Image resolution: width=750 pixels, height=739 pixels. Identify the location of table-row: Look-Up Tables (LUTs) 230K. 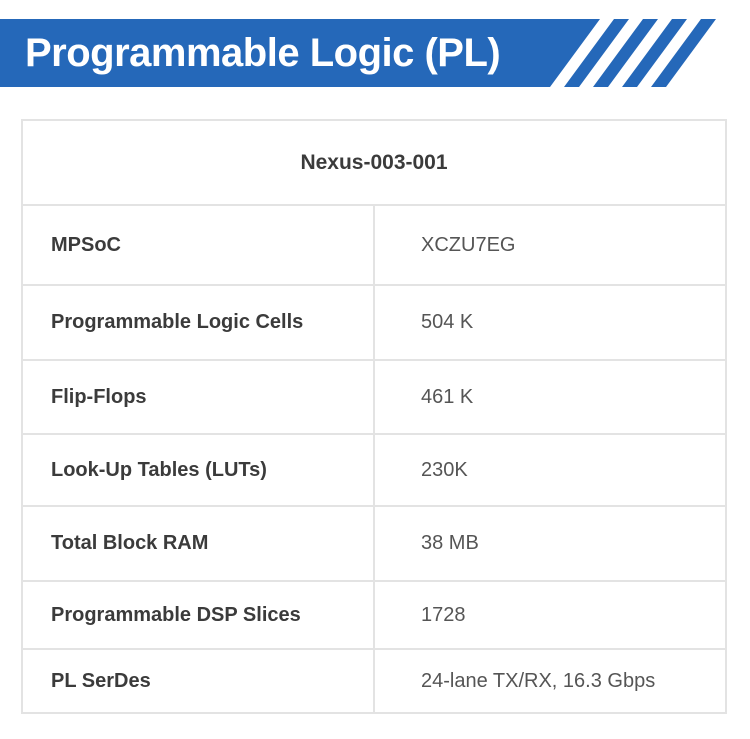
(374, 470).